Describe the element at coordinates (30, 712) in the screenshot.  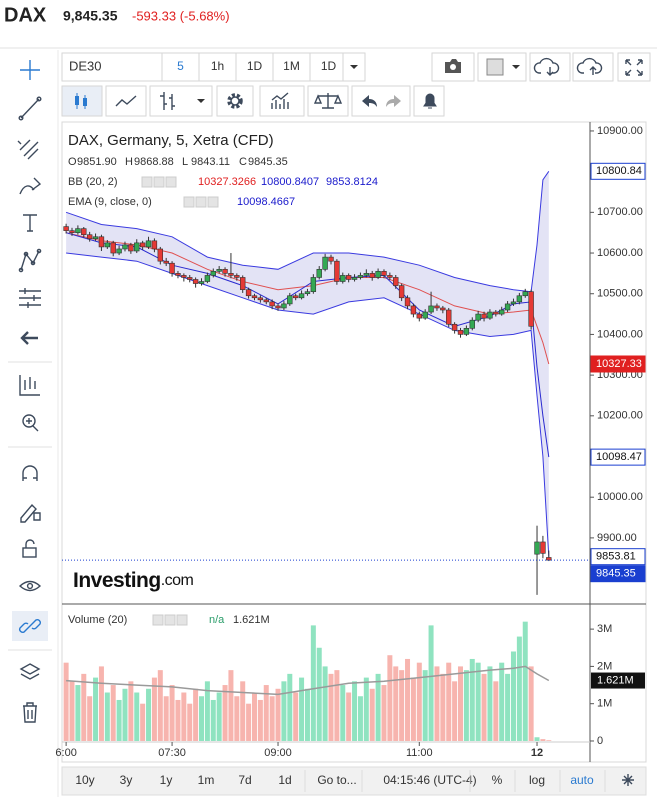
I see `trash-tool` at that location.